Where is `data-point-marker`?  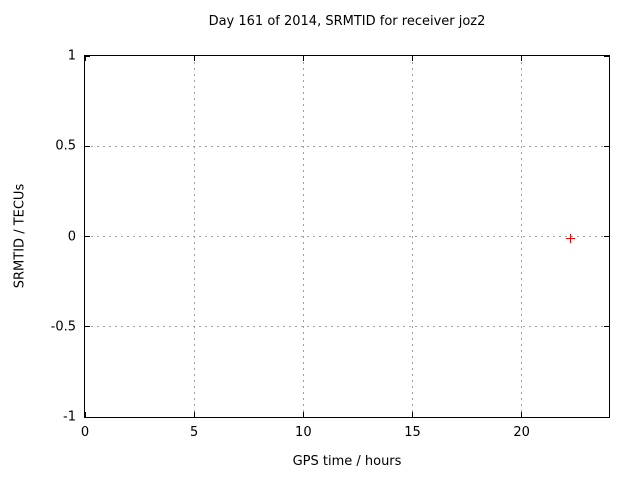
data-point-marker is located at coordinates (571, 238).